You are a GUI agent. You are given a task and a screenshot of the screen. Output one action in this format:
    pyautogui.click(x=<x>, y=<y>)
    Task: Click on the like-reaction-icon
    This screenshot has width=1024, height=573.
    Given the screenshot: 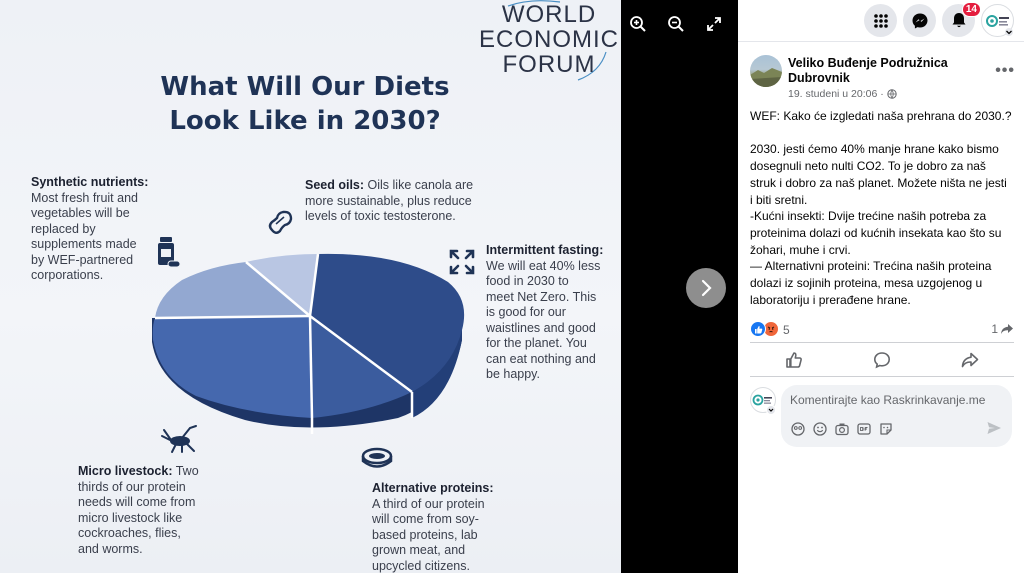 What is the action you would take?
    pyautogui.click(x=758, y=329)
    